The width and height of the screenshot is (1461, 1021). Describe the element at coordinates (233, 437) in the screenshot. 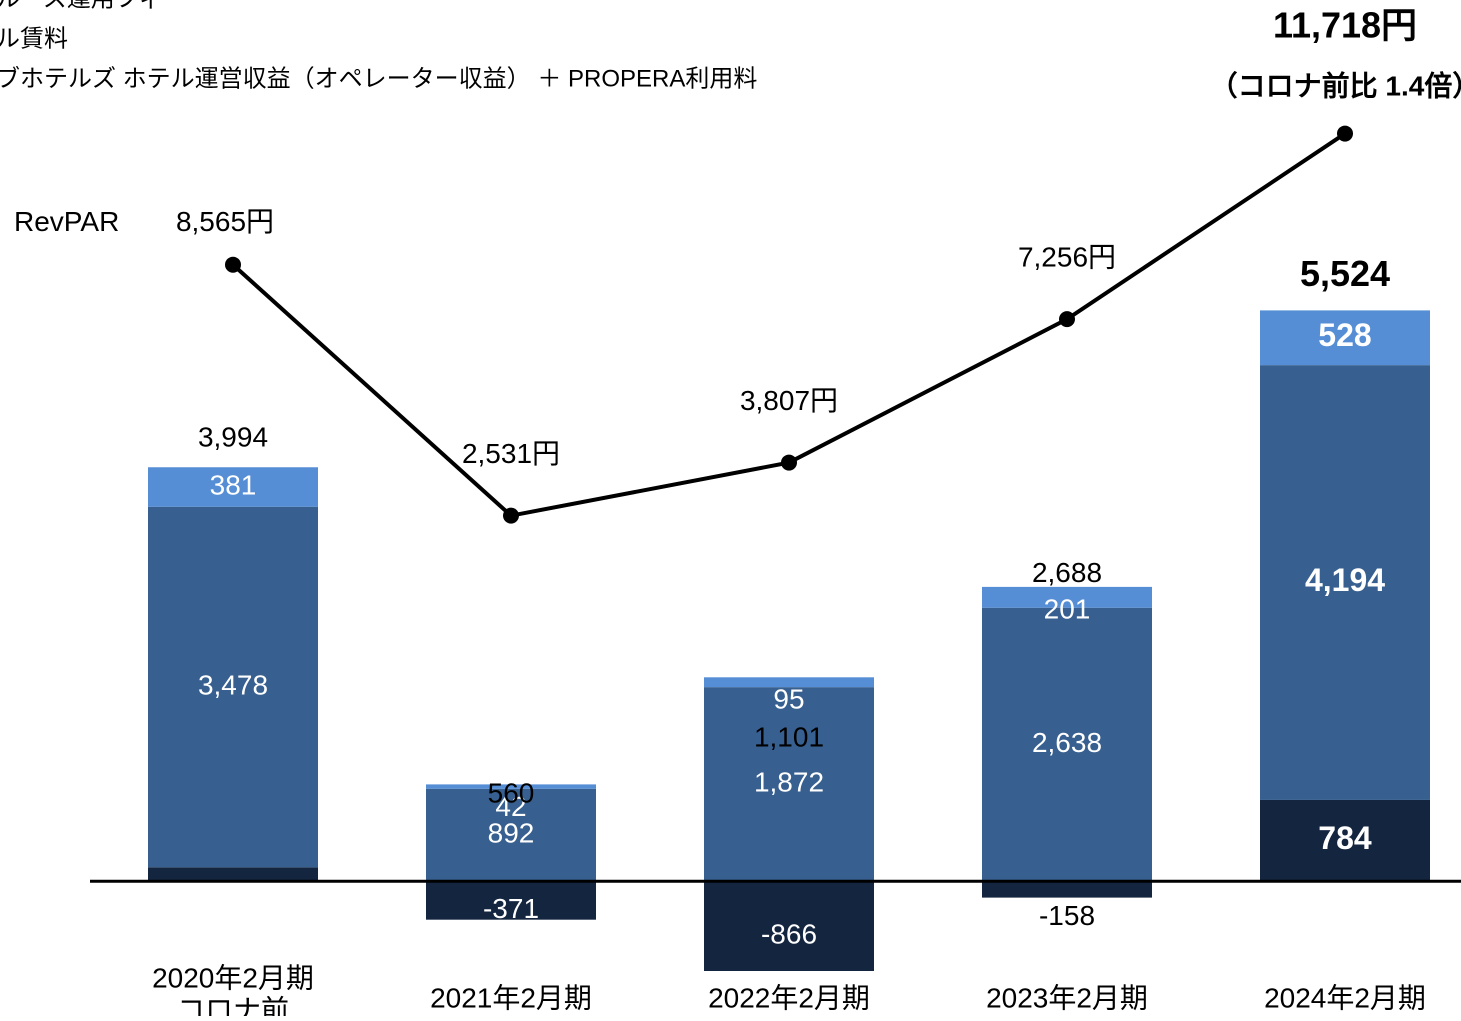

I see `total-label: 3,994` at that location.